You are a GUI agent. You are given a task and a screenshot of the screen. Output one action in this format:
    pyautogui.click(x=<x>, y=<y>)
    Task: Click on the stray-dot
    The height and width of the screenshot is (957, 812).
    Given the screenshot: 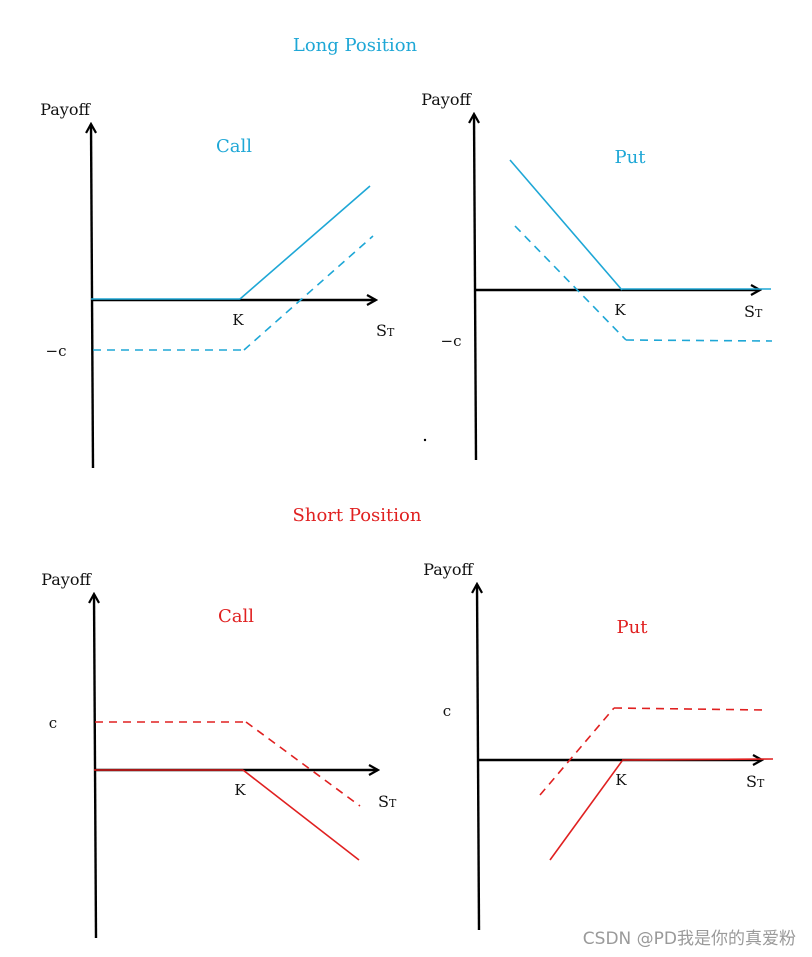 What is the action you would take?
    pyautogui.click(x=425, y=440)
    